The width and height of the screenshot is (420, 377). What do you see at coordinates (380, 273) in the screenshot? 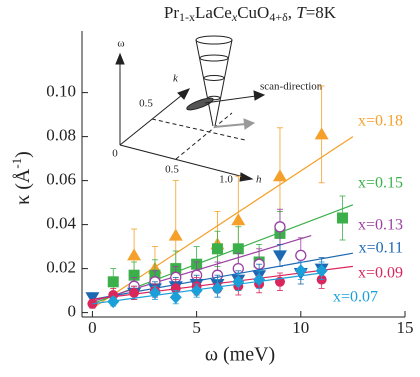
I see `series-label: x=0.09` at bounding box center [380, 273].